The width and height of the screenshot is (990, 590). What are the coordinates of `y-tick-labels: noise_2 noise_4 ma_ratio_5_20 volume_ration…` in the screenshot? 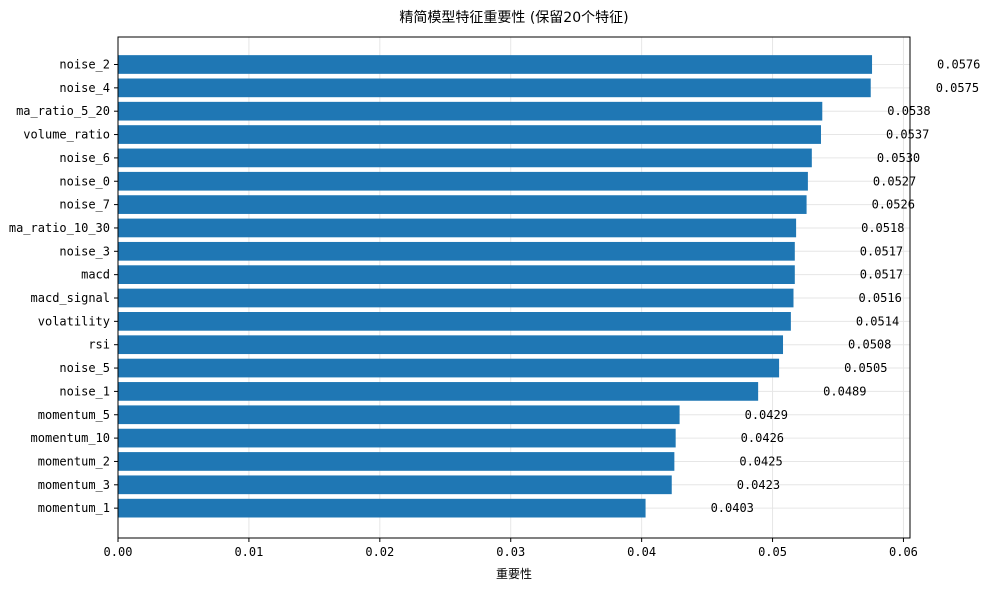 It's located at (63, 286).